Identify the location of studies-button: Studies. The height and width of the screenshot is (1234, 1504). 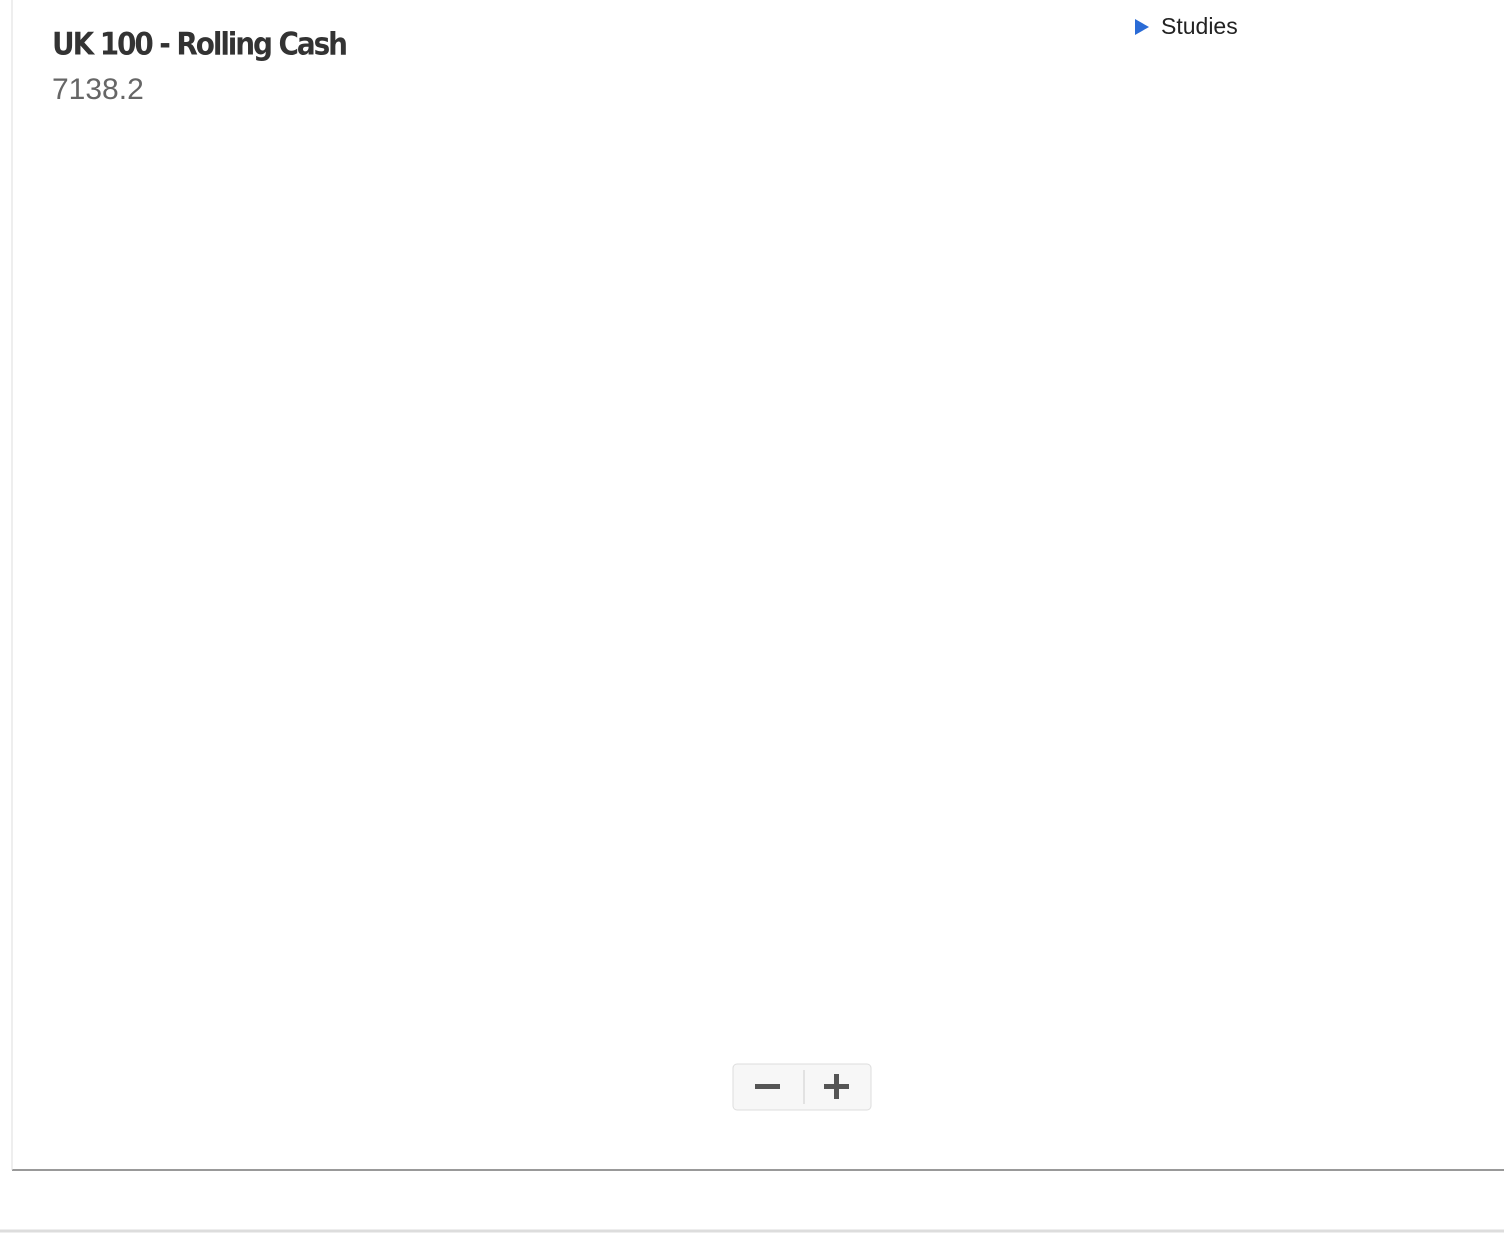
(1199, 26).